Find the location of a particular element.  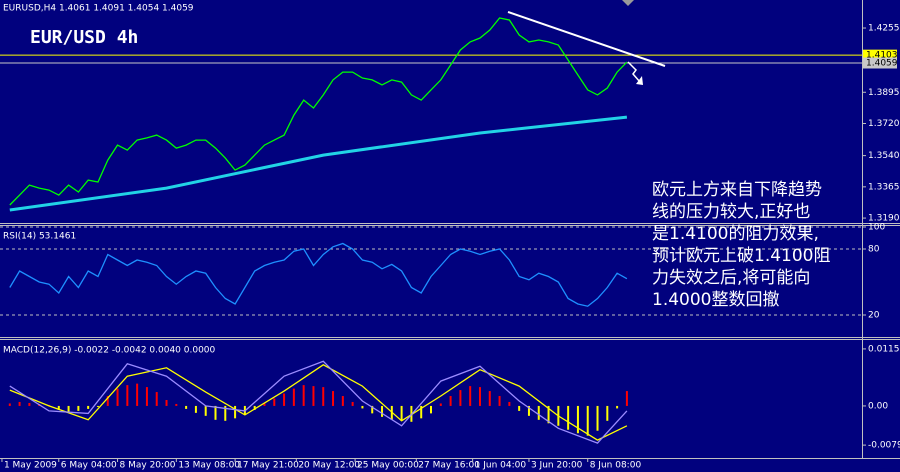

x-tick-label: 6 May 04:00 is located at coordinates (89, 466).